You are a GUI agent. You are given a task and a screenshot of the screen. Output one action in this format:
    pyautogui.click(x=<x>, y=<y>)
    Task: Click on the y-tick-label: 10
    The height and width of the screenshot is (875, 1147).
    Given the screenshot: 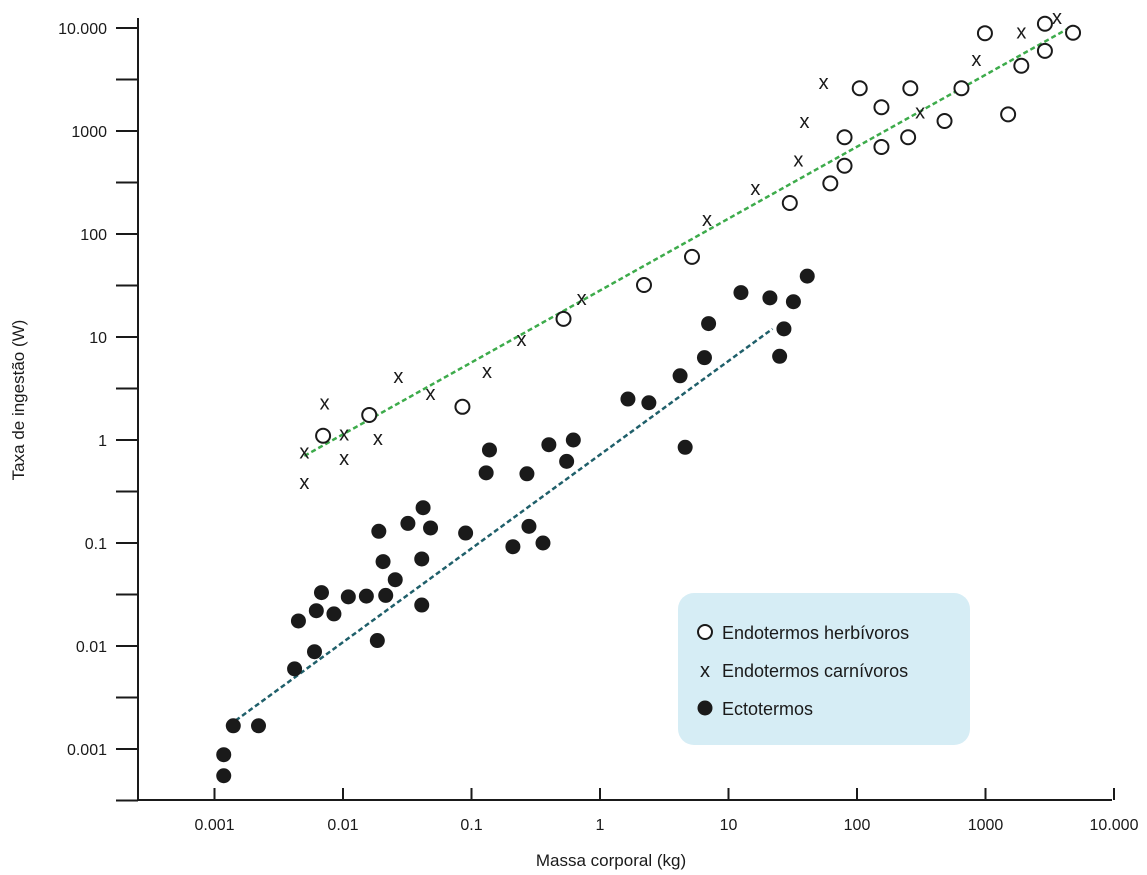 What is the action you would take?
    pyautogui.click(x=98, y=338)
    